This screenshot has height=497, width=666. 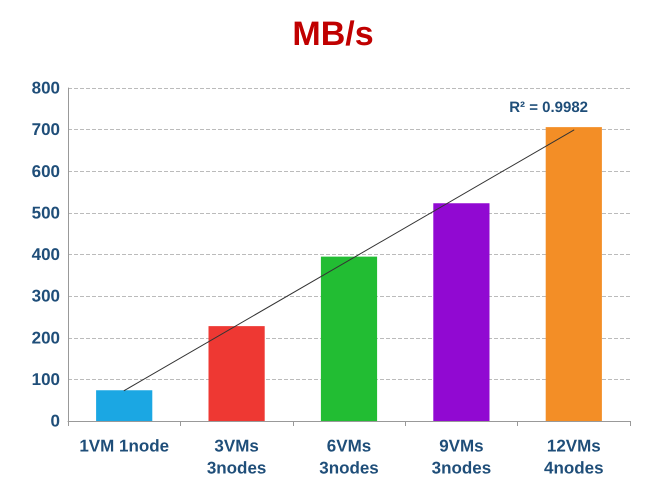 What do you see at coordinates (46, 88) in the screenshot?
I see `y-tick-label: 800` at bounding box center [46, 88].